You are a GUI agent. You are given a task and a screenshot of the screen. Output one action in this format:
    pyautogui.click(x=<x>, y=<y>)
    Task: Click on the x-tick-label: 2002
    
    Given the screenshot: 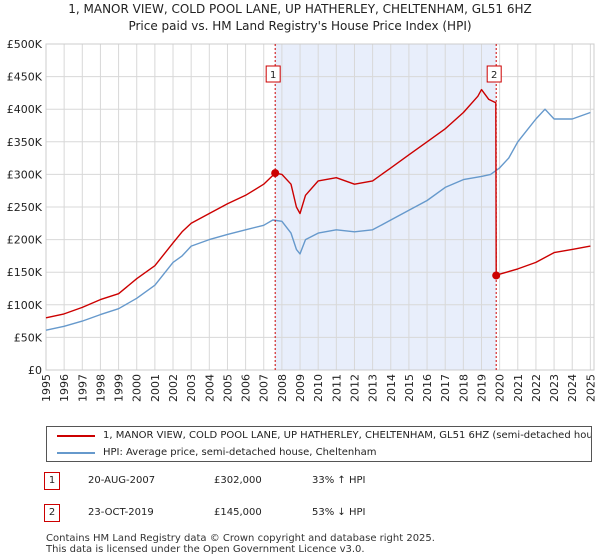 What is the action you would take?
    pyautogui.click(x=173, y=388)
    